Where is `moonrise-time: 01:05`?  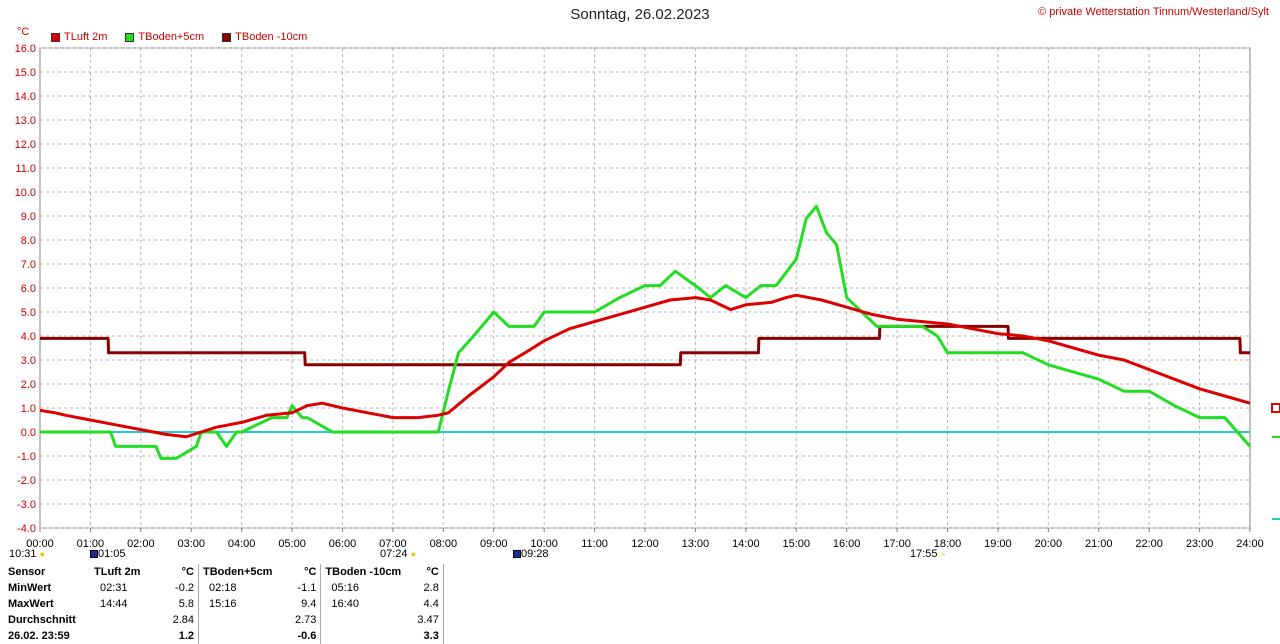
moonrise-time: 01:05 is located at coordinates (112, 554).